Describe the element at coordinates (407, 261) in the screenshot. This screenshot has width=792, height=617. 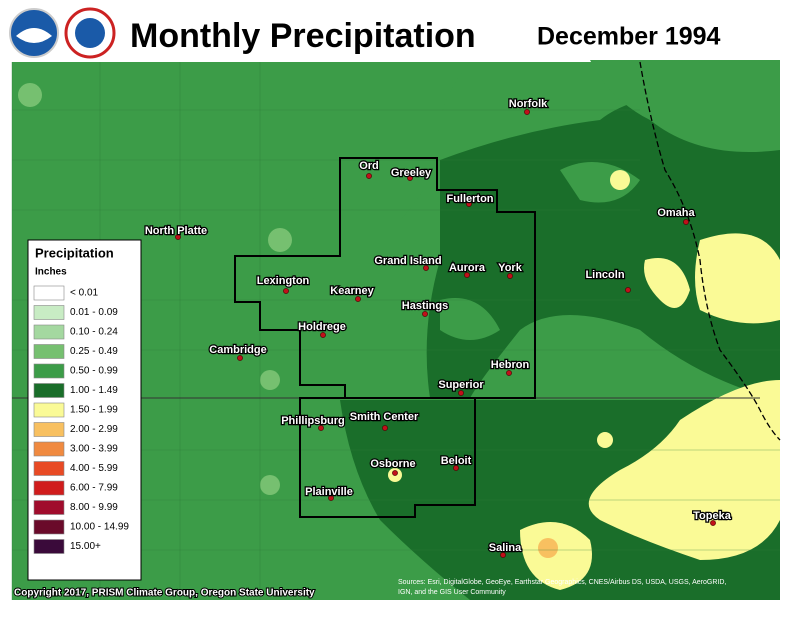
I see `city-label: Grand Island` at that location.